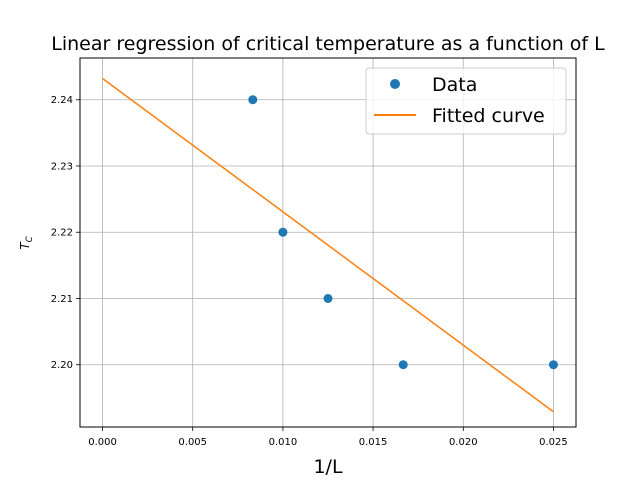  Describe the element at coordinates (488, 116) in the screenshot. I see `legend-label-fitted-curve: Fitted curve` at that location.